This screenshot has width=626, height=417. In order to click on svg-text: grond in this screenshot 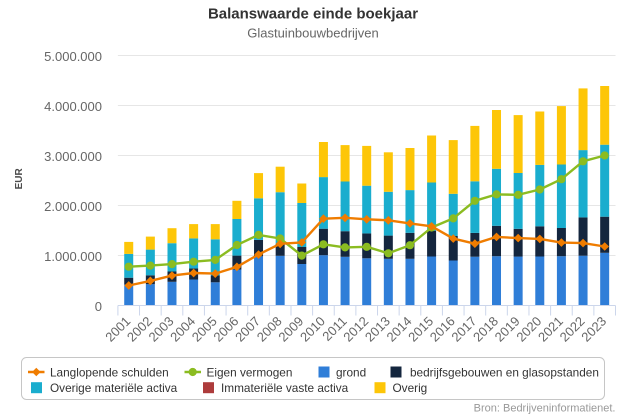, I will do `click(351, 372)`.